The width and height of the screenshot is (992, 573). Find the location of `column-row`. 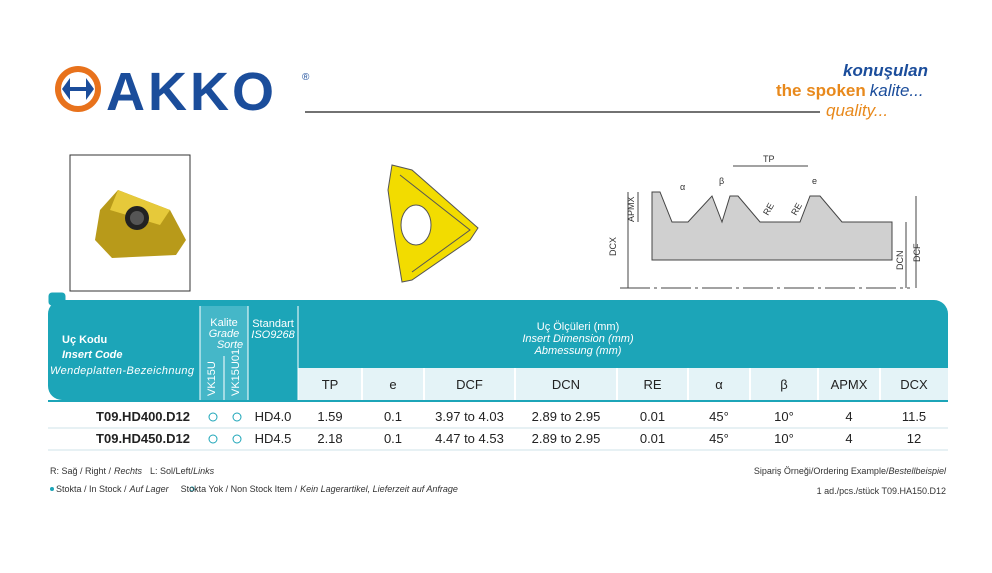

column-row is located at coordinates (623, 384).